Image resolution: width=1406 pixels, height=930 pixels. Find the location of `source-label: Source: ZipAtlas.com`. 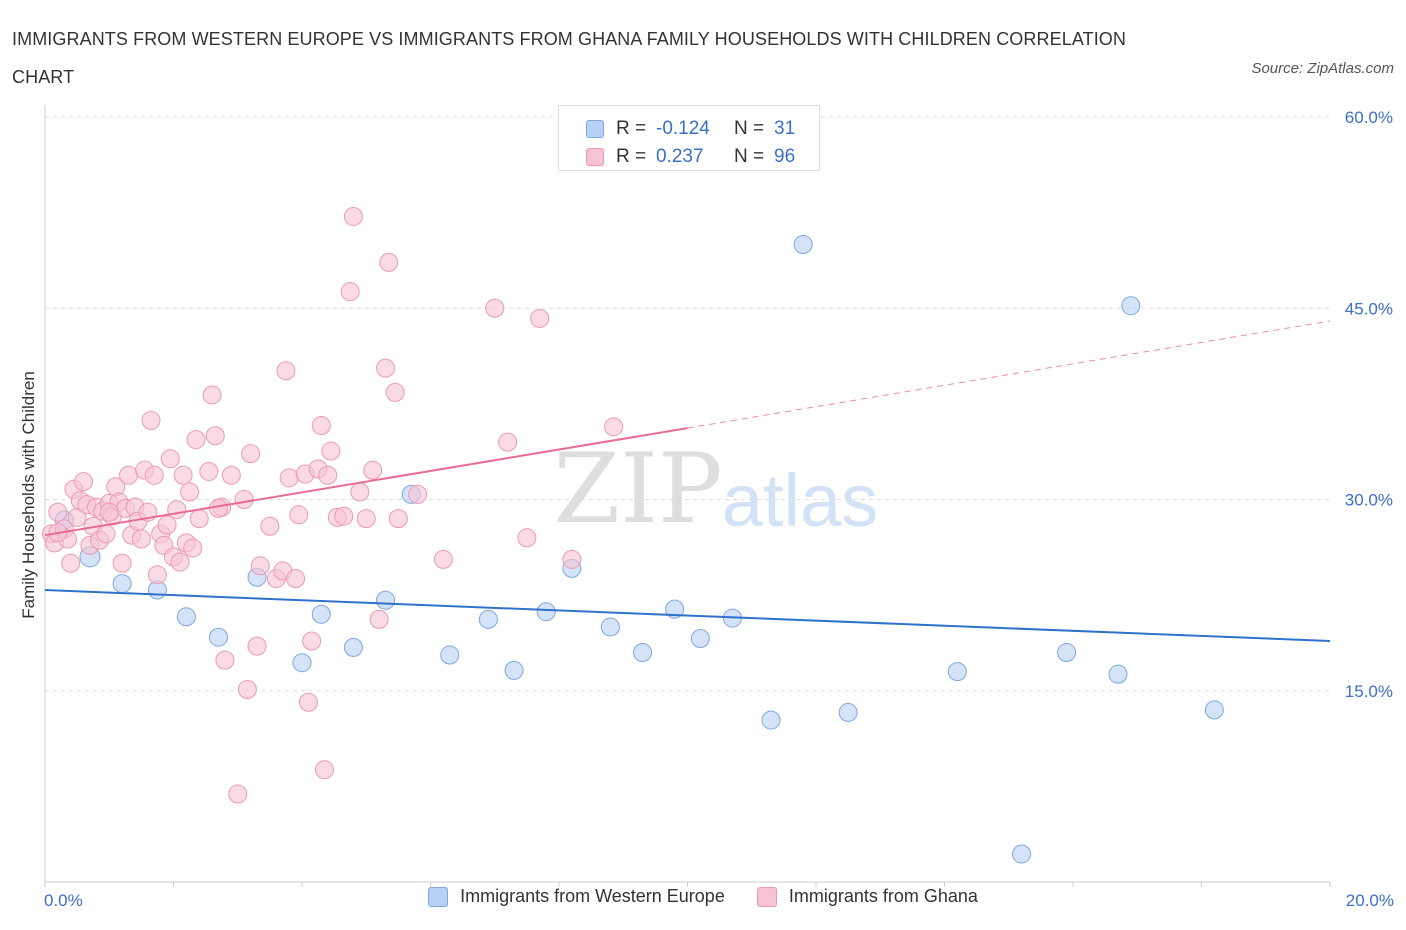

source-label: Source: ZipAtlas.com is located at coordinates (1322, 68).